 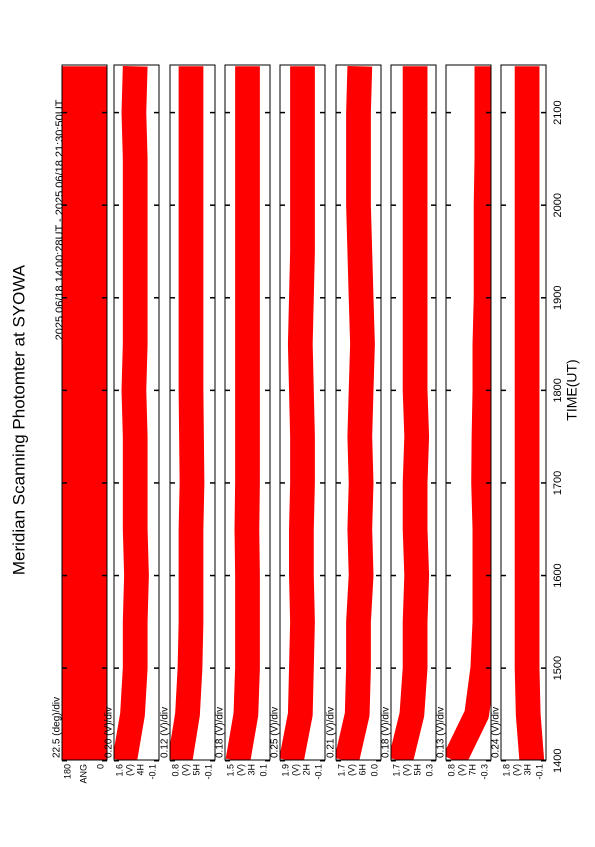 What do you see at coordinates (558, 575) in the screenshot?
I see `x-tick-label: 1600` at bounding box center [558, 575].